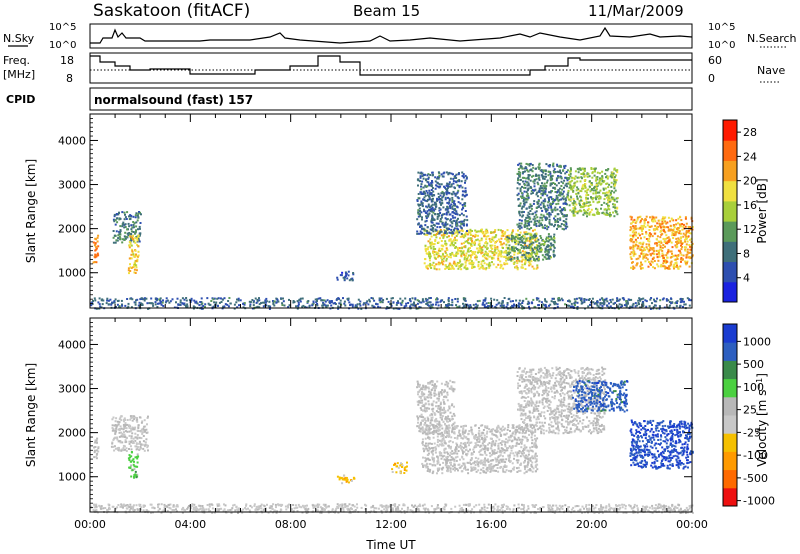  What do you see at coordinates (715, 60) in the screenshot?
I see `freq-tick-top-right: 60` at bounding box center [715, 60].